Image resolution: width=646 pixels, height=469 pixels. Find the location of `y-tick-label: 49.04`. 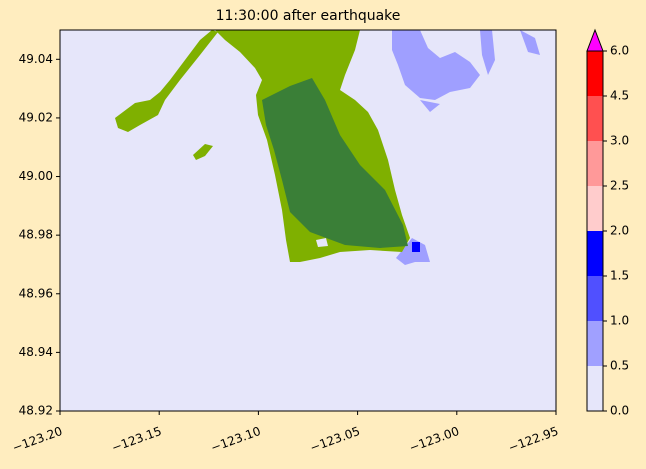

y-tick-label: 49.04 is located at coordinates (36, 59).